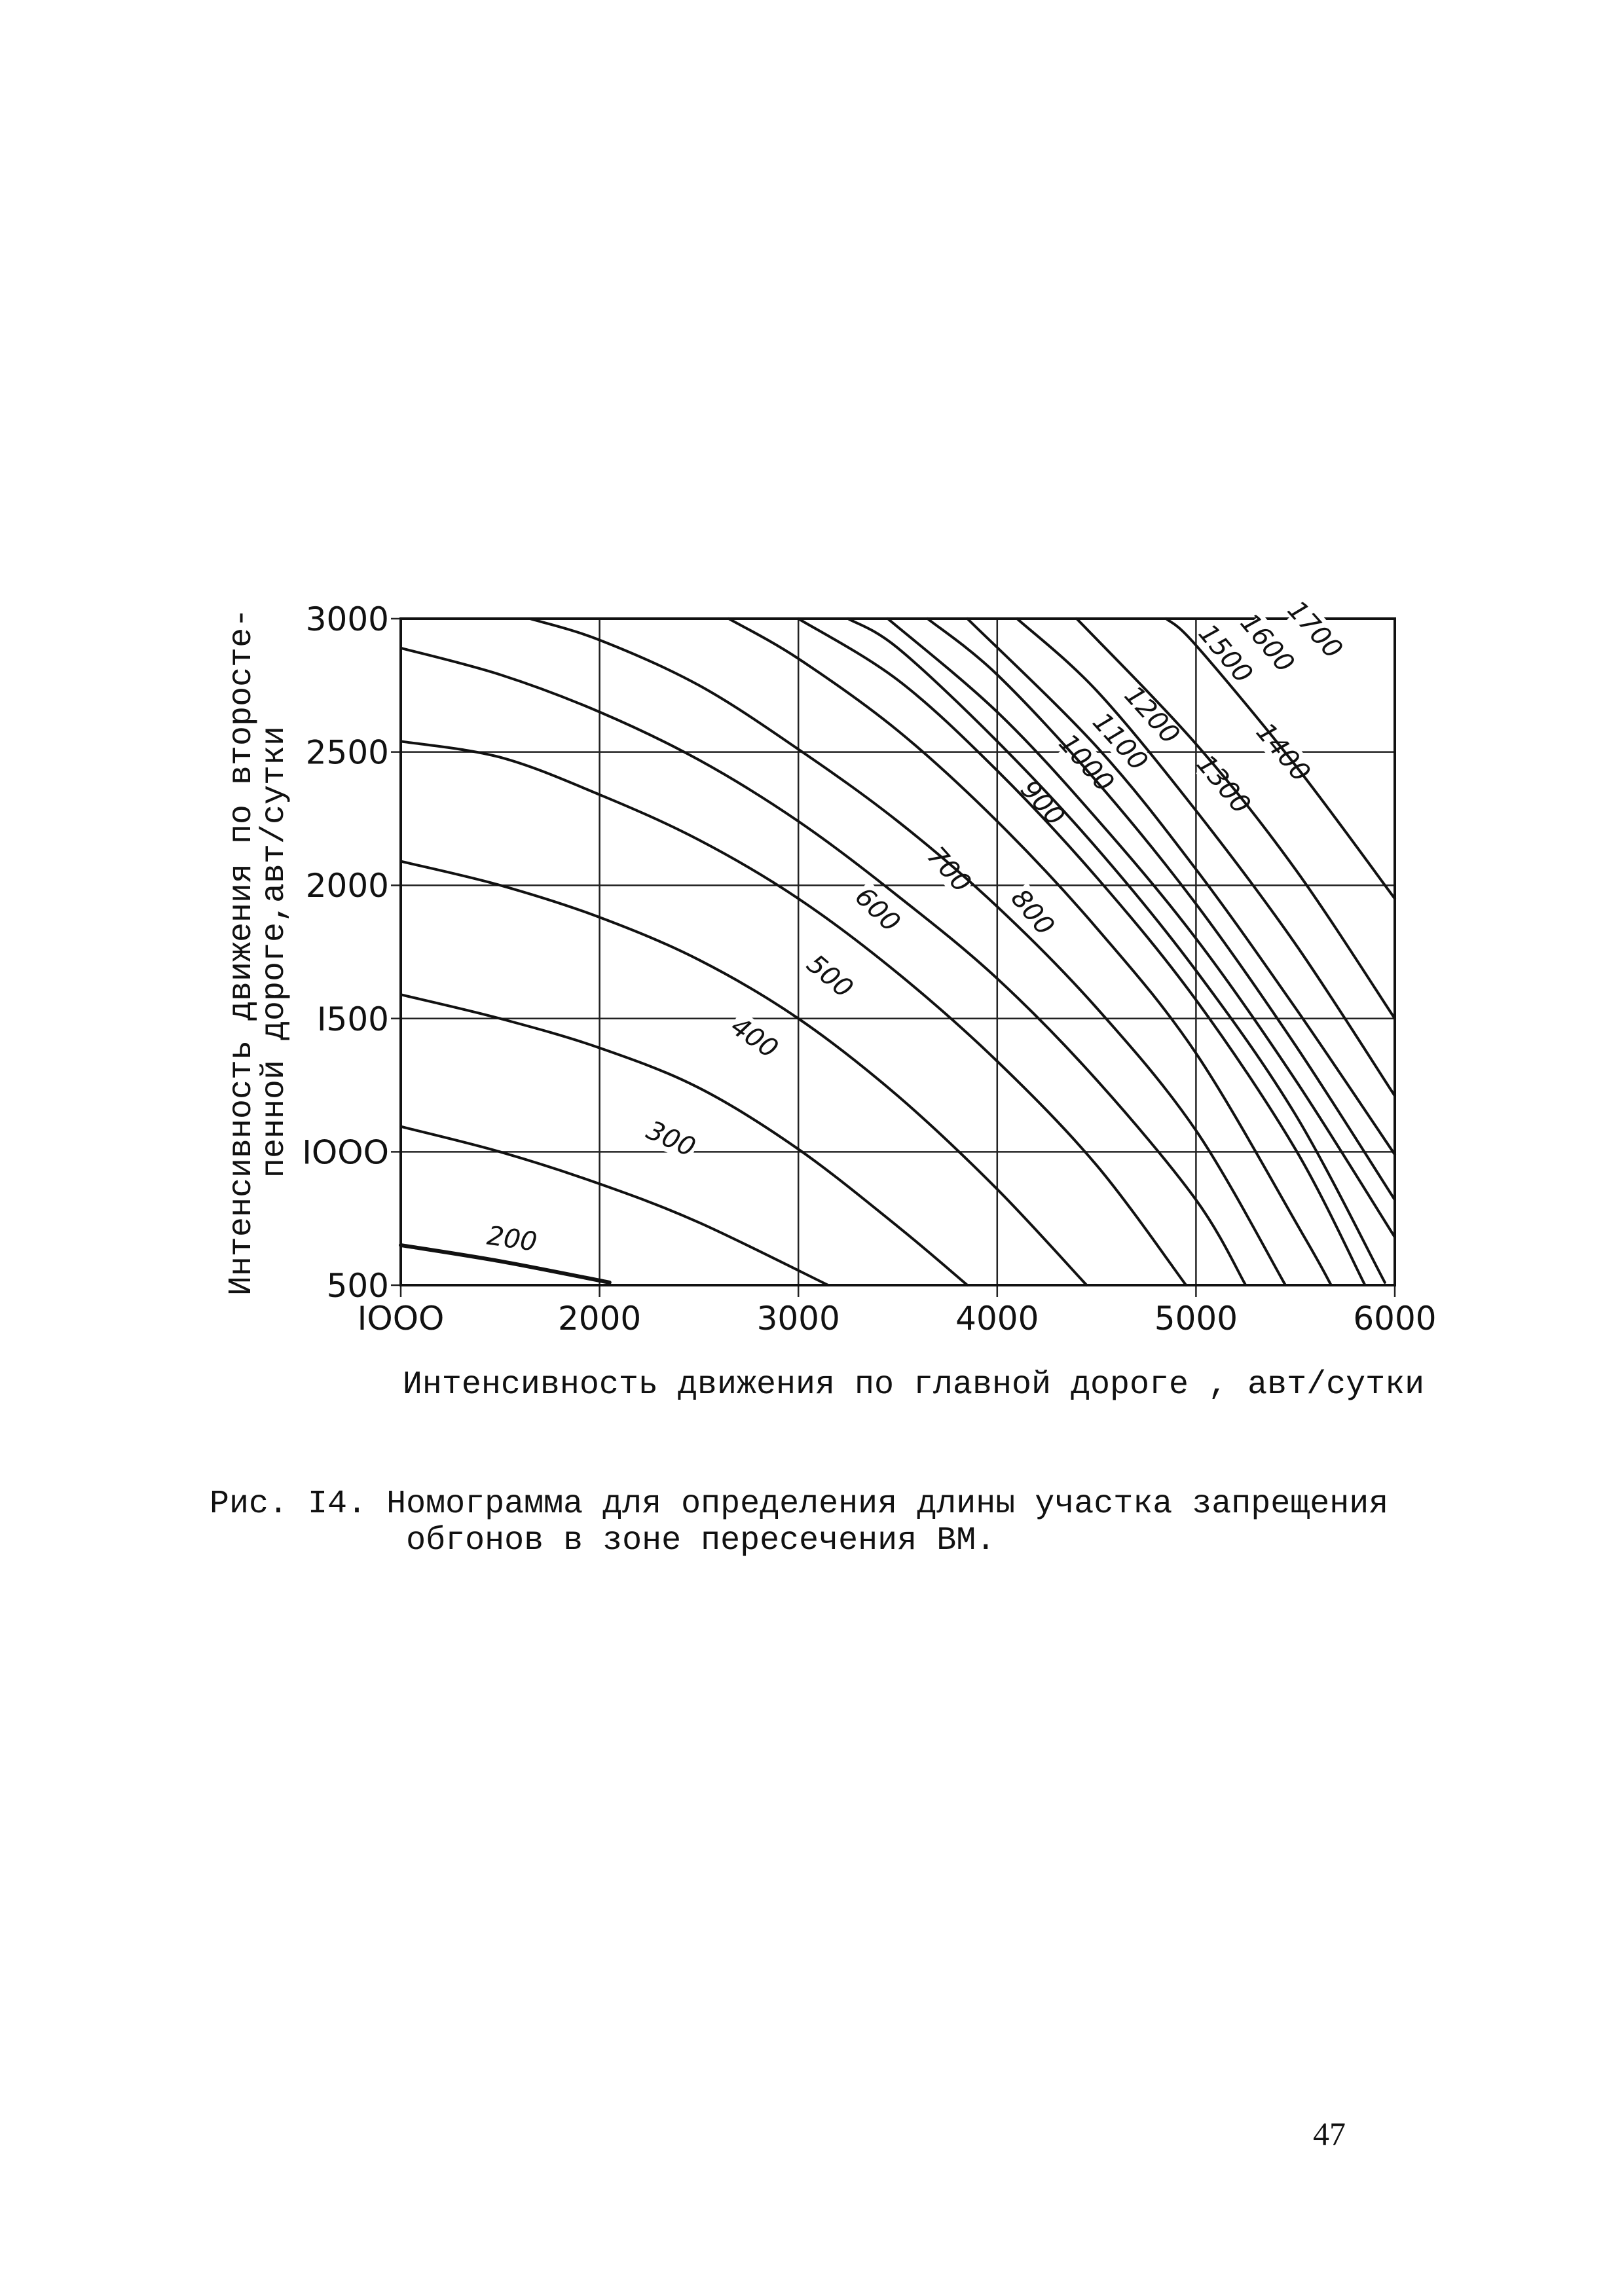  What do you see at coordinates (345, 1152) in the screenshot?
I see `y-tick-label: IOOO` at bounding box center [345, 1152].